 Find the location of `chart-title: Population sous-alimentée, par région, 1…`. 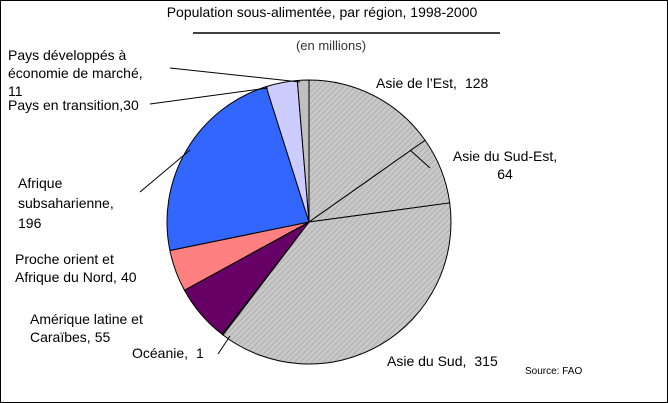

chart-title: Population sous-alimentée, par région, 1… is located at coordinates (322, 12).